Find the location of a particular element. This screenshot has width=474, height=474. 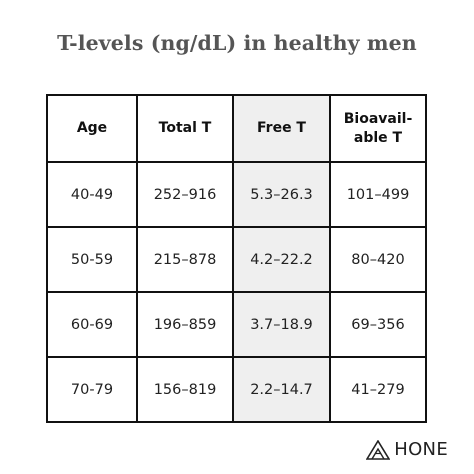

total-t-cell: 156–819 is located at coordinates (185, 389).